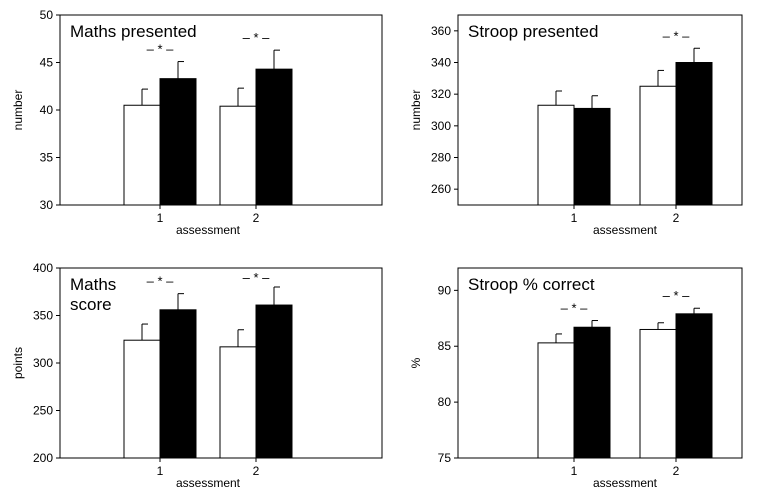 This screenshot has height=494, width=764. I want to click on y-tick-label: 75, so click(445, 458).